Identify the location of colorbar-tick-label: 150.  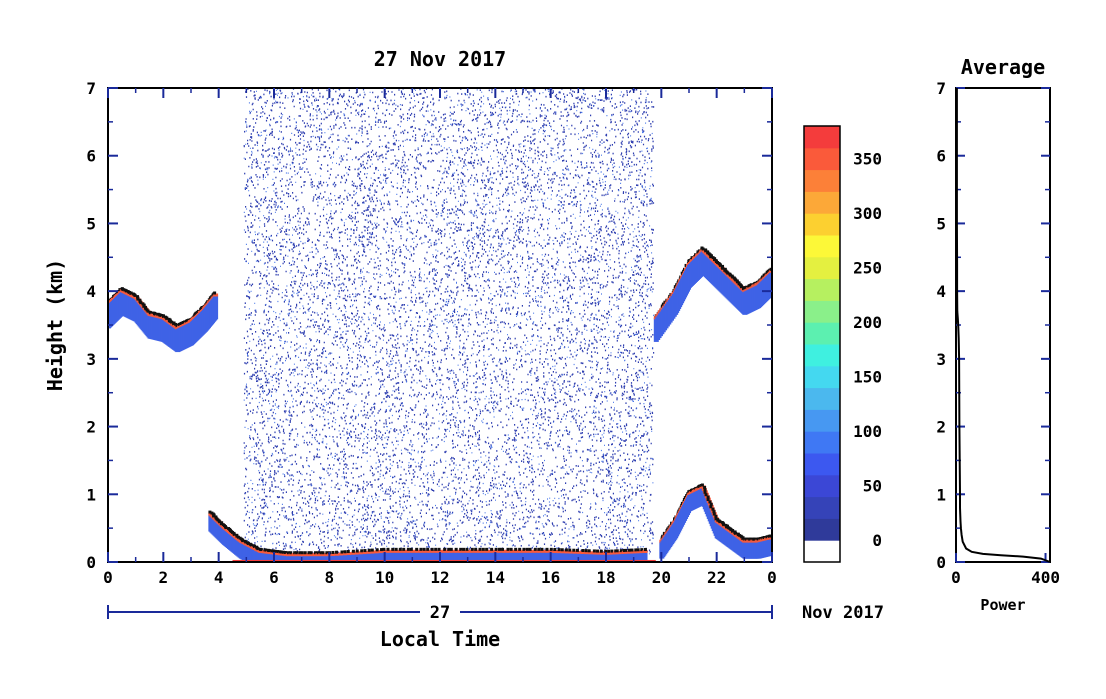
(867, 377).